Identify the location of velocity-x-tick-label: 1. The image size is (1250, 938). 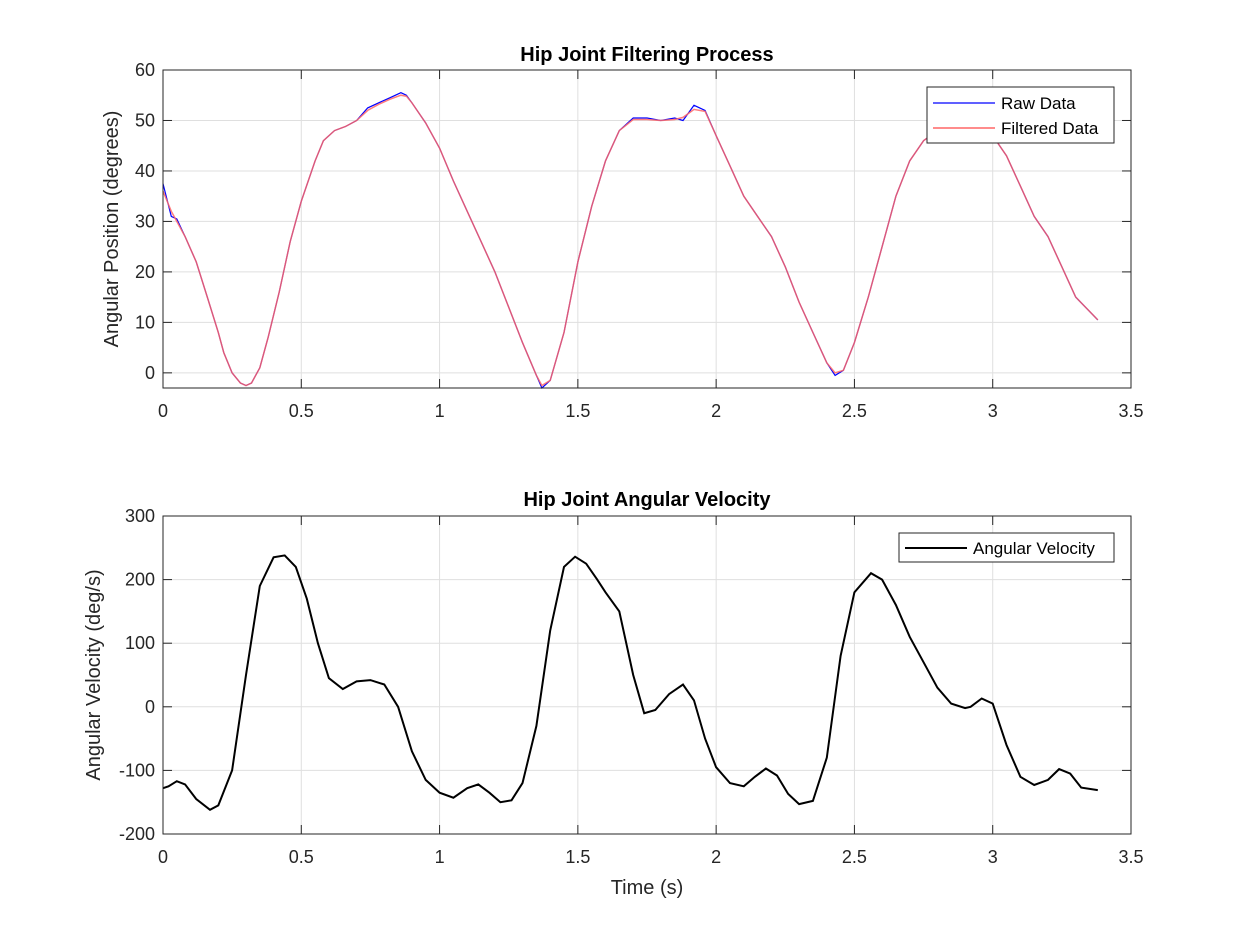
(440, 857).